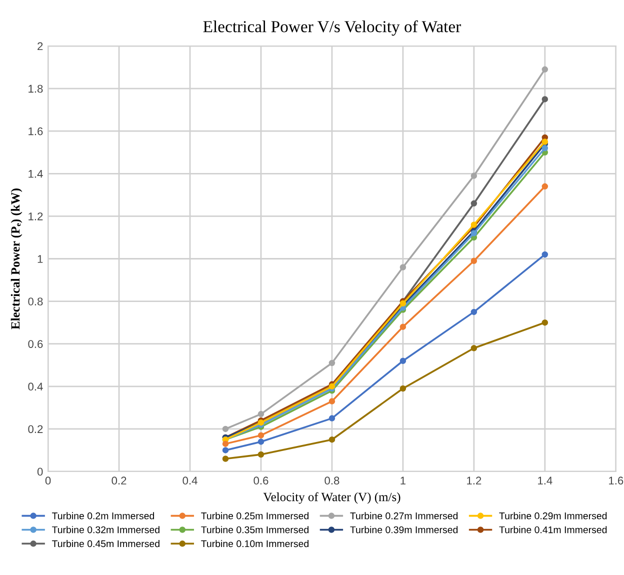 This screenshot has width=624, height=575. Describe the element at coordinates (40, 472) in the screenshot. I see `y-tick-label: 0` at that location.